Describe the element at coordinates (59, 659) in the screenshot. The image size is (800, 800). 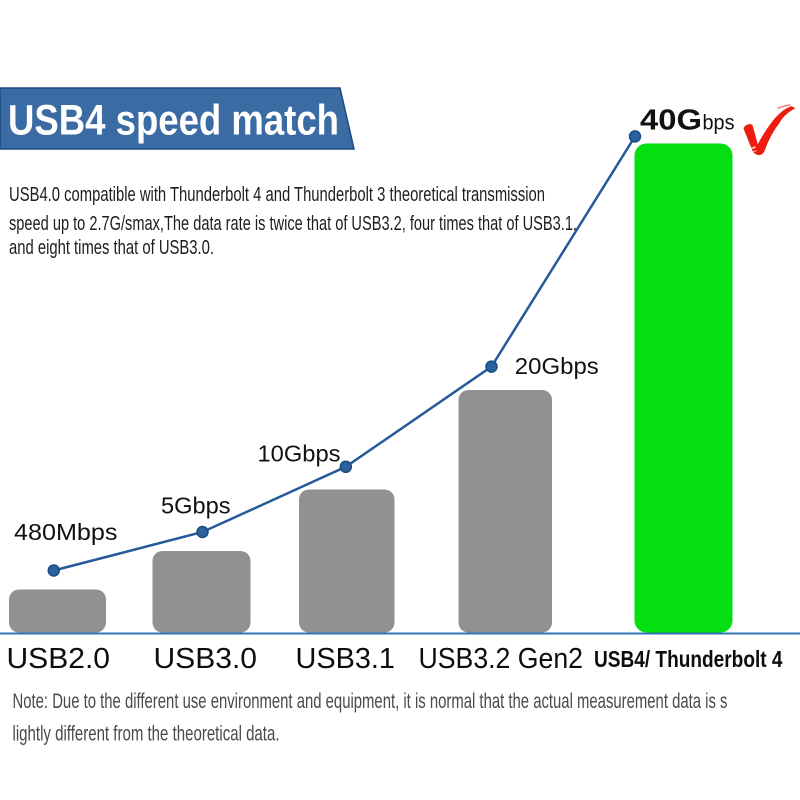
I see `svg-text: USB2.0` at that location.